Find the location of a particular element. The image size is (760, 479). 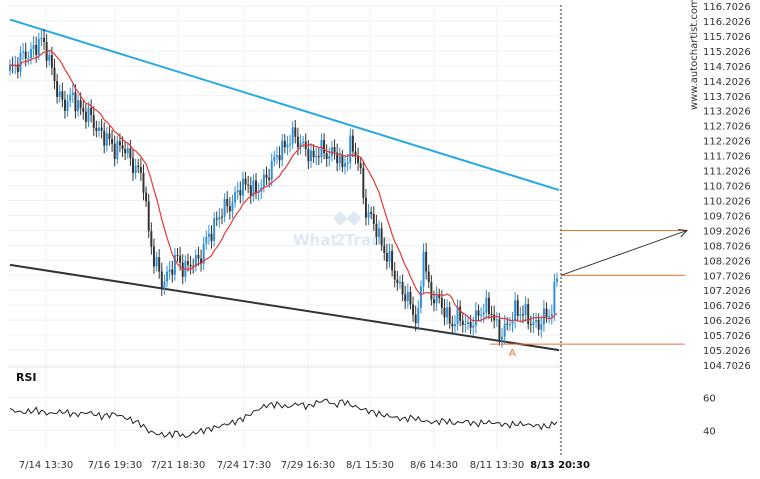

price-tick-label: 108.7026 is located at coordinates (727, 246).